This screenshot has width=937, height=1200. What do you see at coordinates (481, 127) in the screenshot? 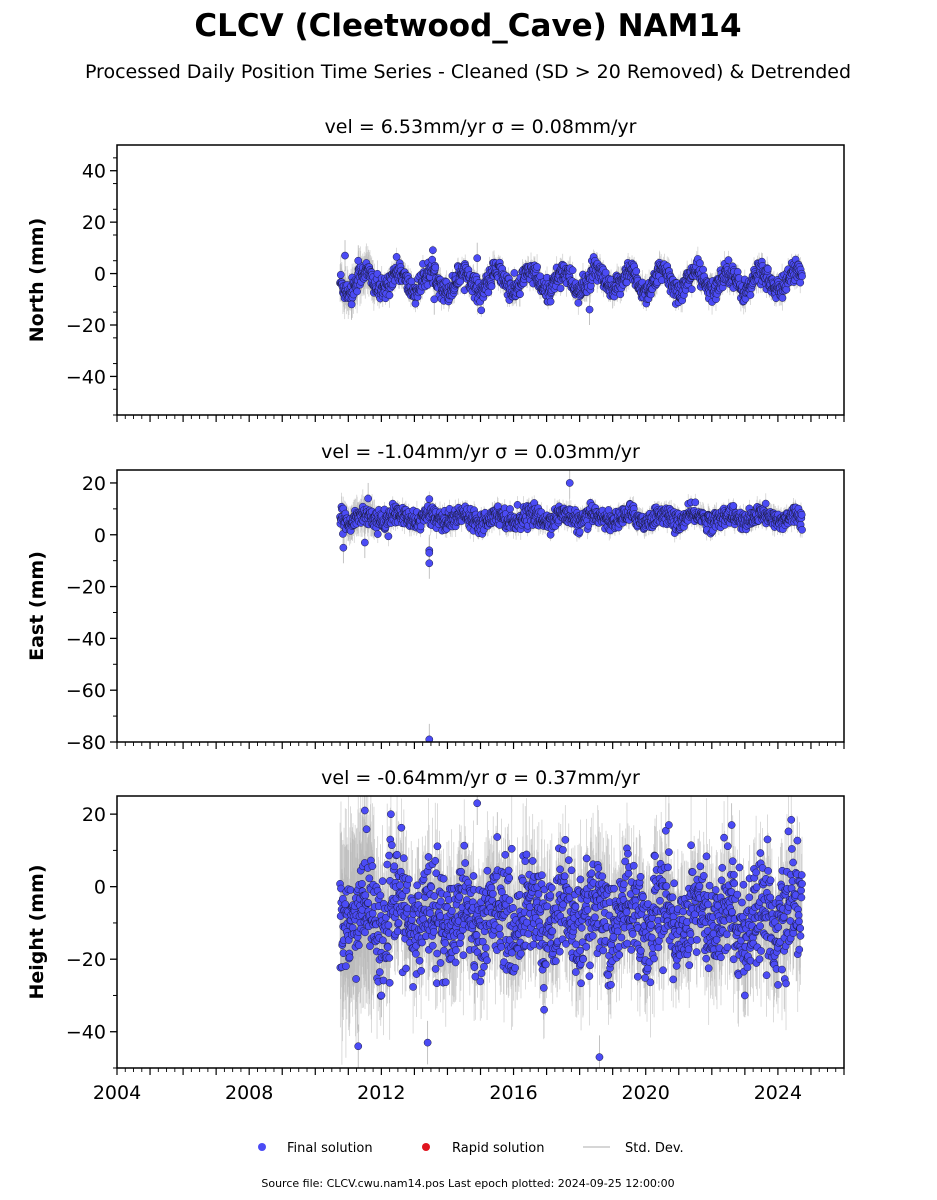
I see `panel-title: vel = 6.53mm/yr σ = 0.08mm/yr` at bounding box center [481, 127].